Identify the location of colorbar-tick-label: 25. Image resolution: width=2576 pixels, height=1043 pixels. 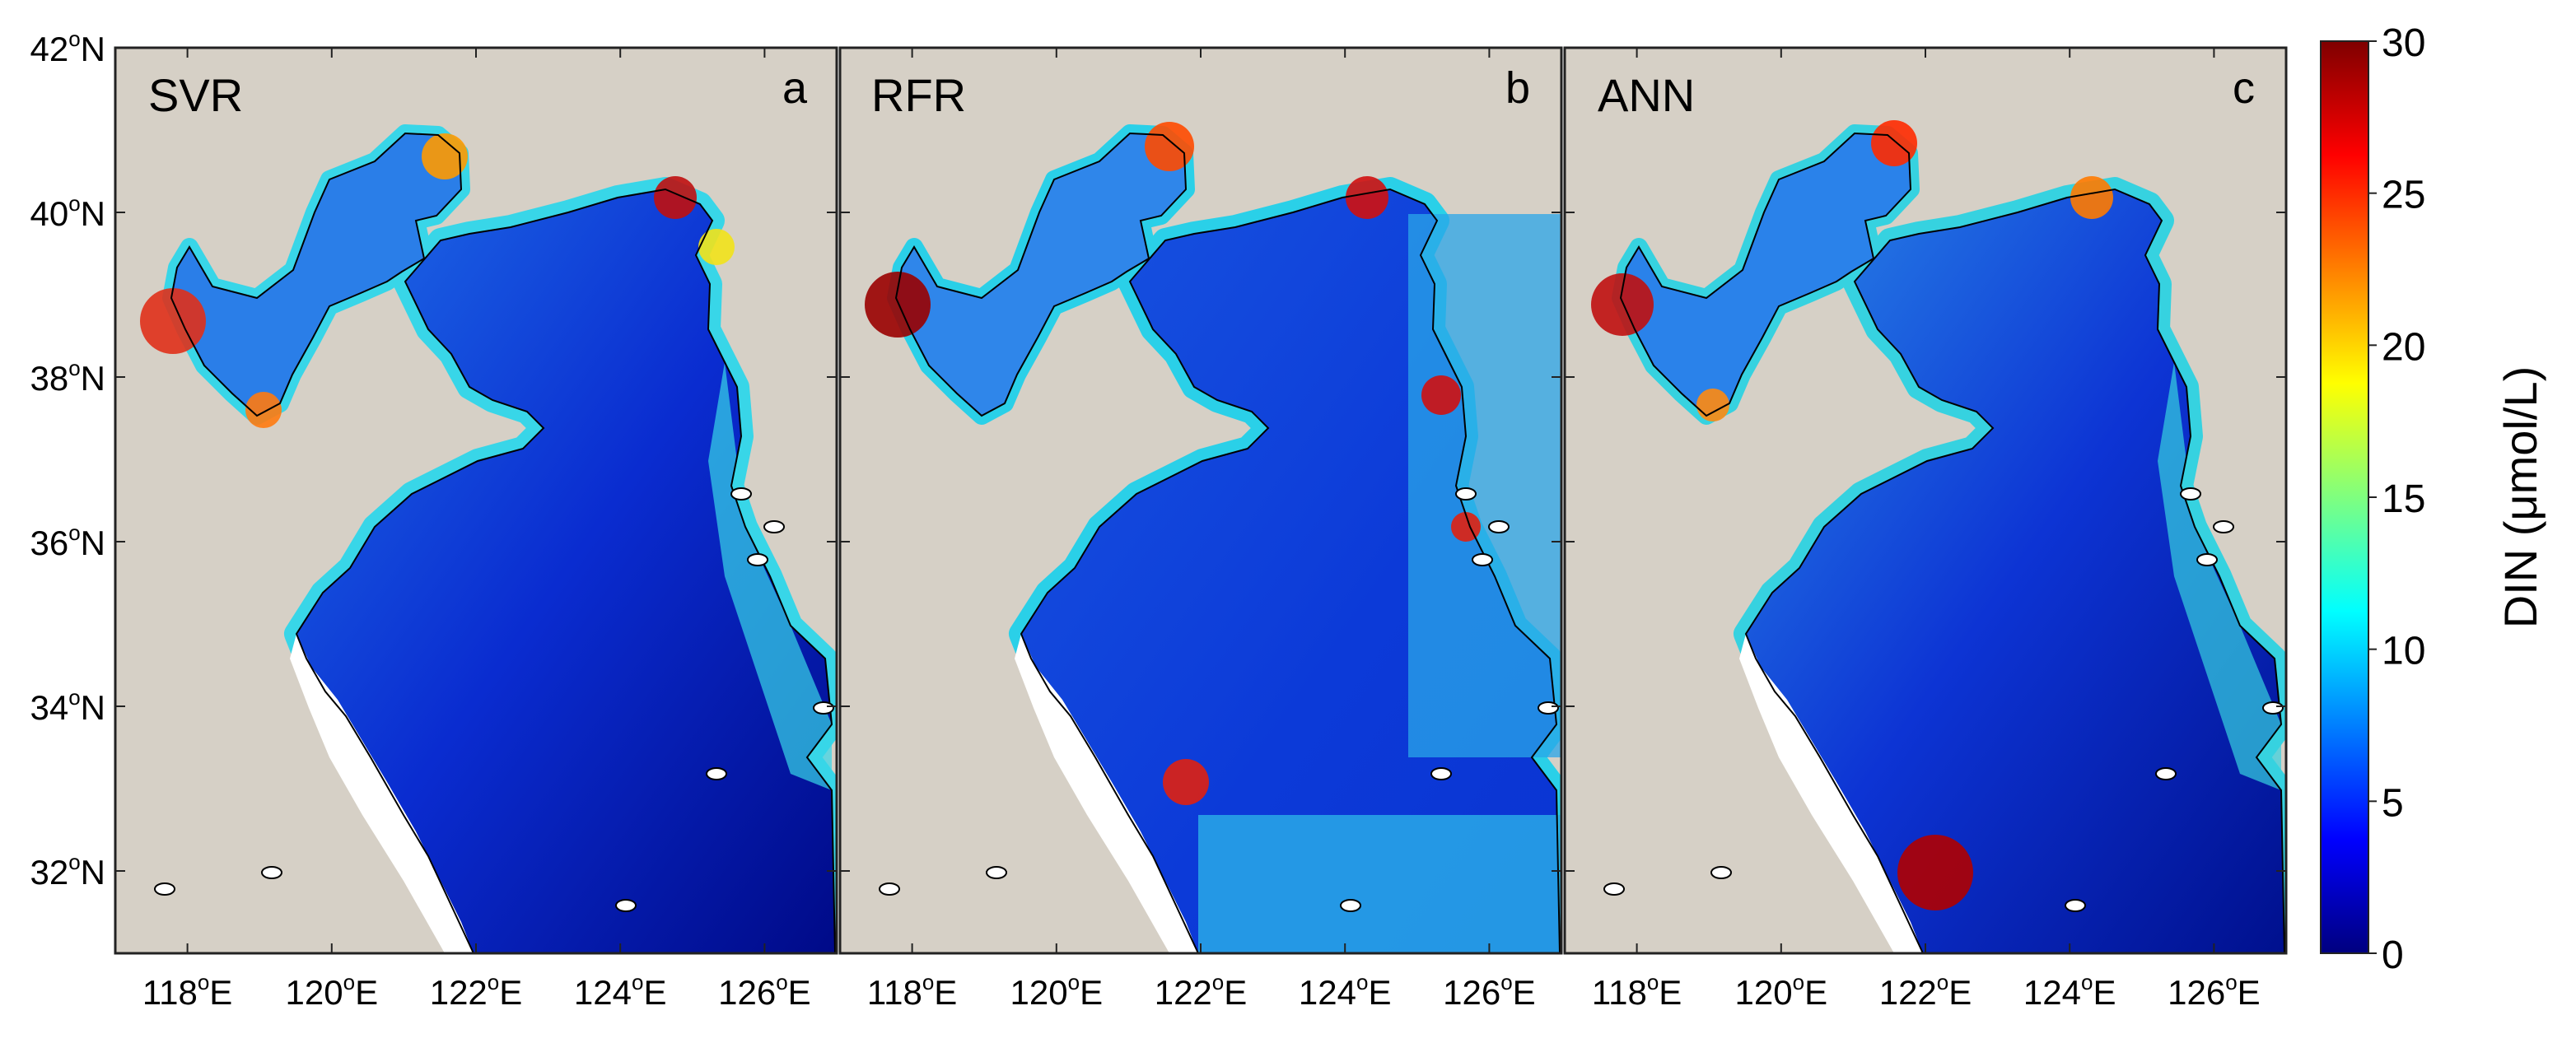
(2403, 195).